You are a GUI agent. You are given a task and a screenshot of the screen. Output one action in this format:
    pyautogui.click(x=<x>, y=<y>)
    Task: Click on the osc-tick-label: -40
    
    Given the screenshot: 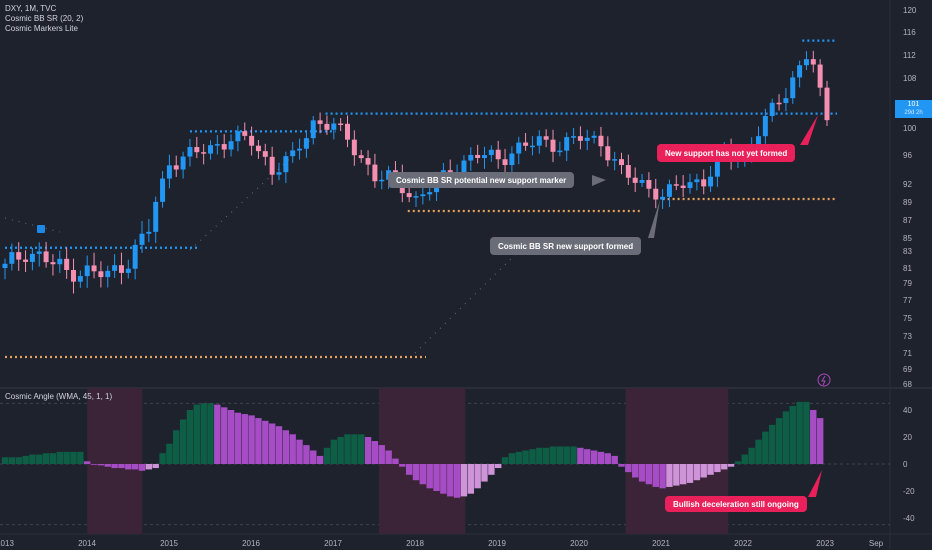 What is the action you would take?
    pyautogui.click(x=909, y=518)
    